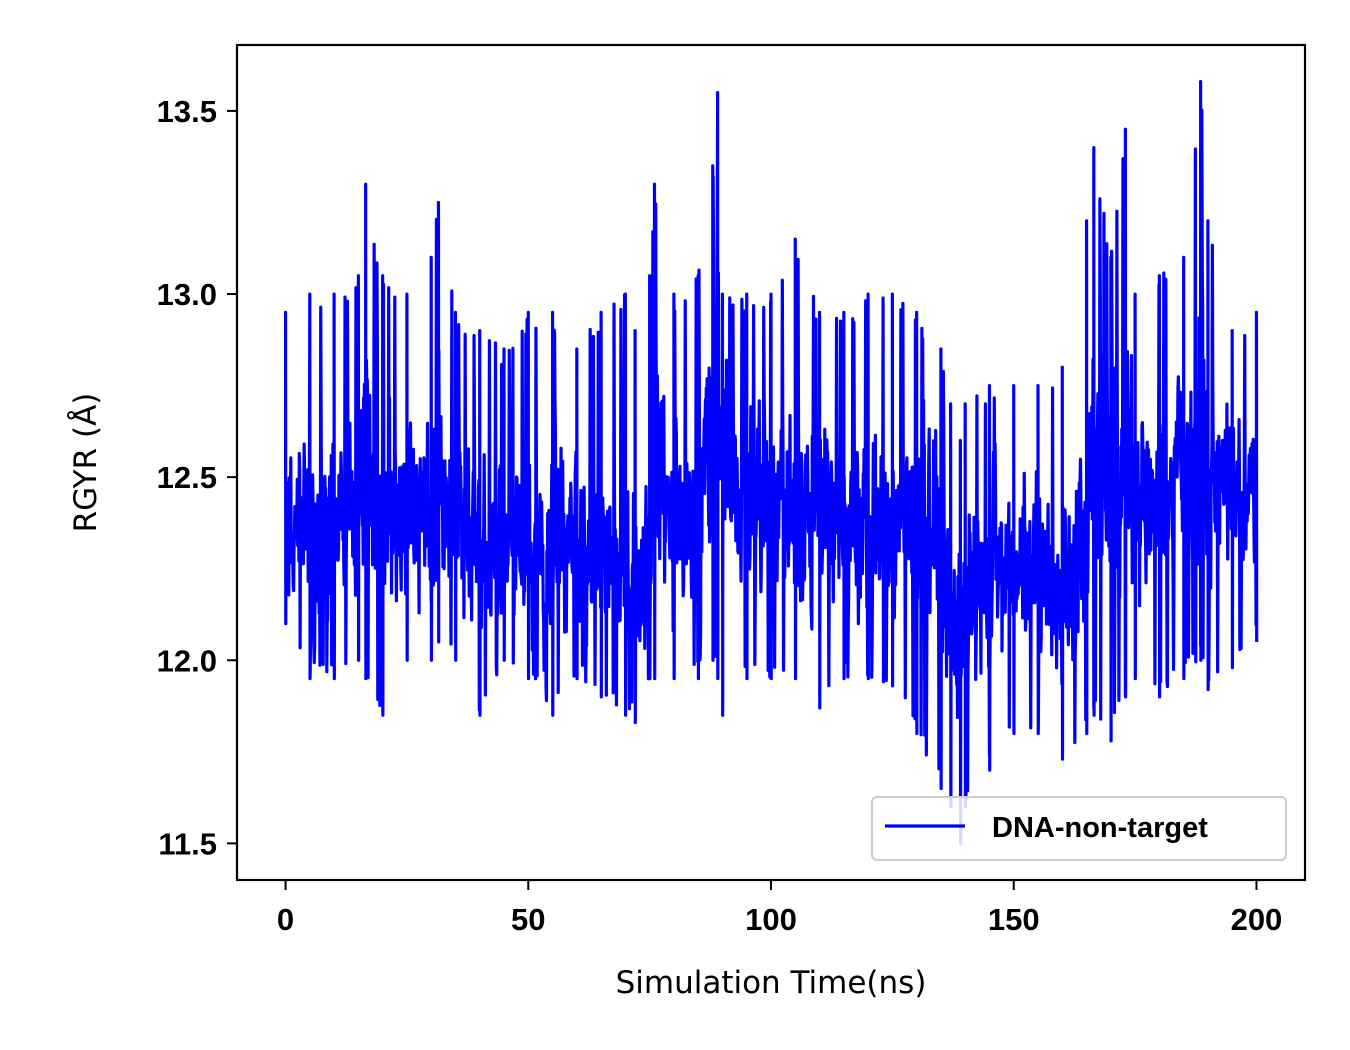 The width and height of the screenshot is (1350, 1050). What do you see at coordinates (771, 919) in the screenshot?
I see `x-tick-label: 100` at bounding box center [771, 919].